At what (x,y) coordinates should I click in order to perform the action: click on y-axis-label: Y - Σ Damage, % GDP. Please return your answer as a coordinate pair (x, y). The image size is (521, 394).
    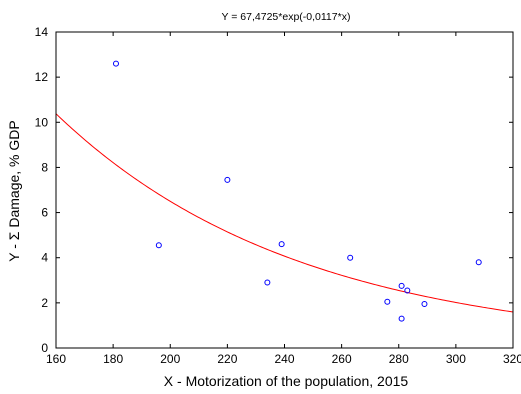
    Looking at the image, I should click on (14, 190).